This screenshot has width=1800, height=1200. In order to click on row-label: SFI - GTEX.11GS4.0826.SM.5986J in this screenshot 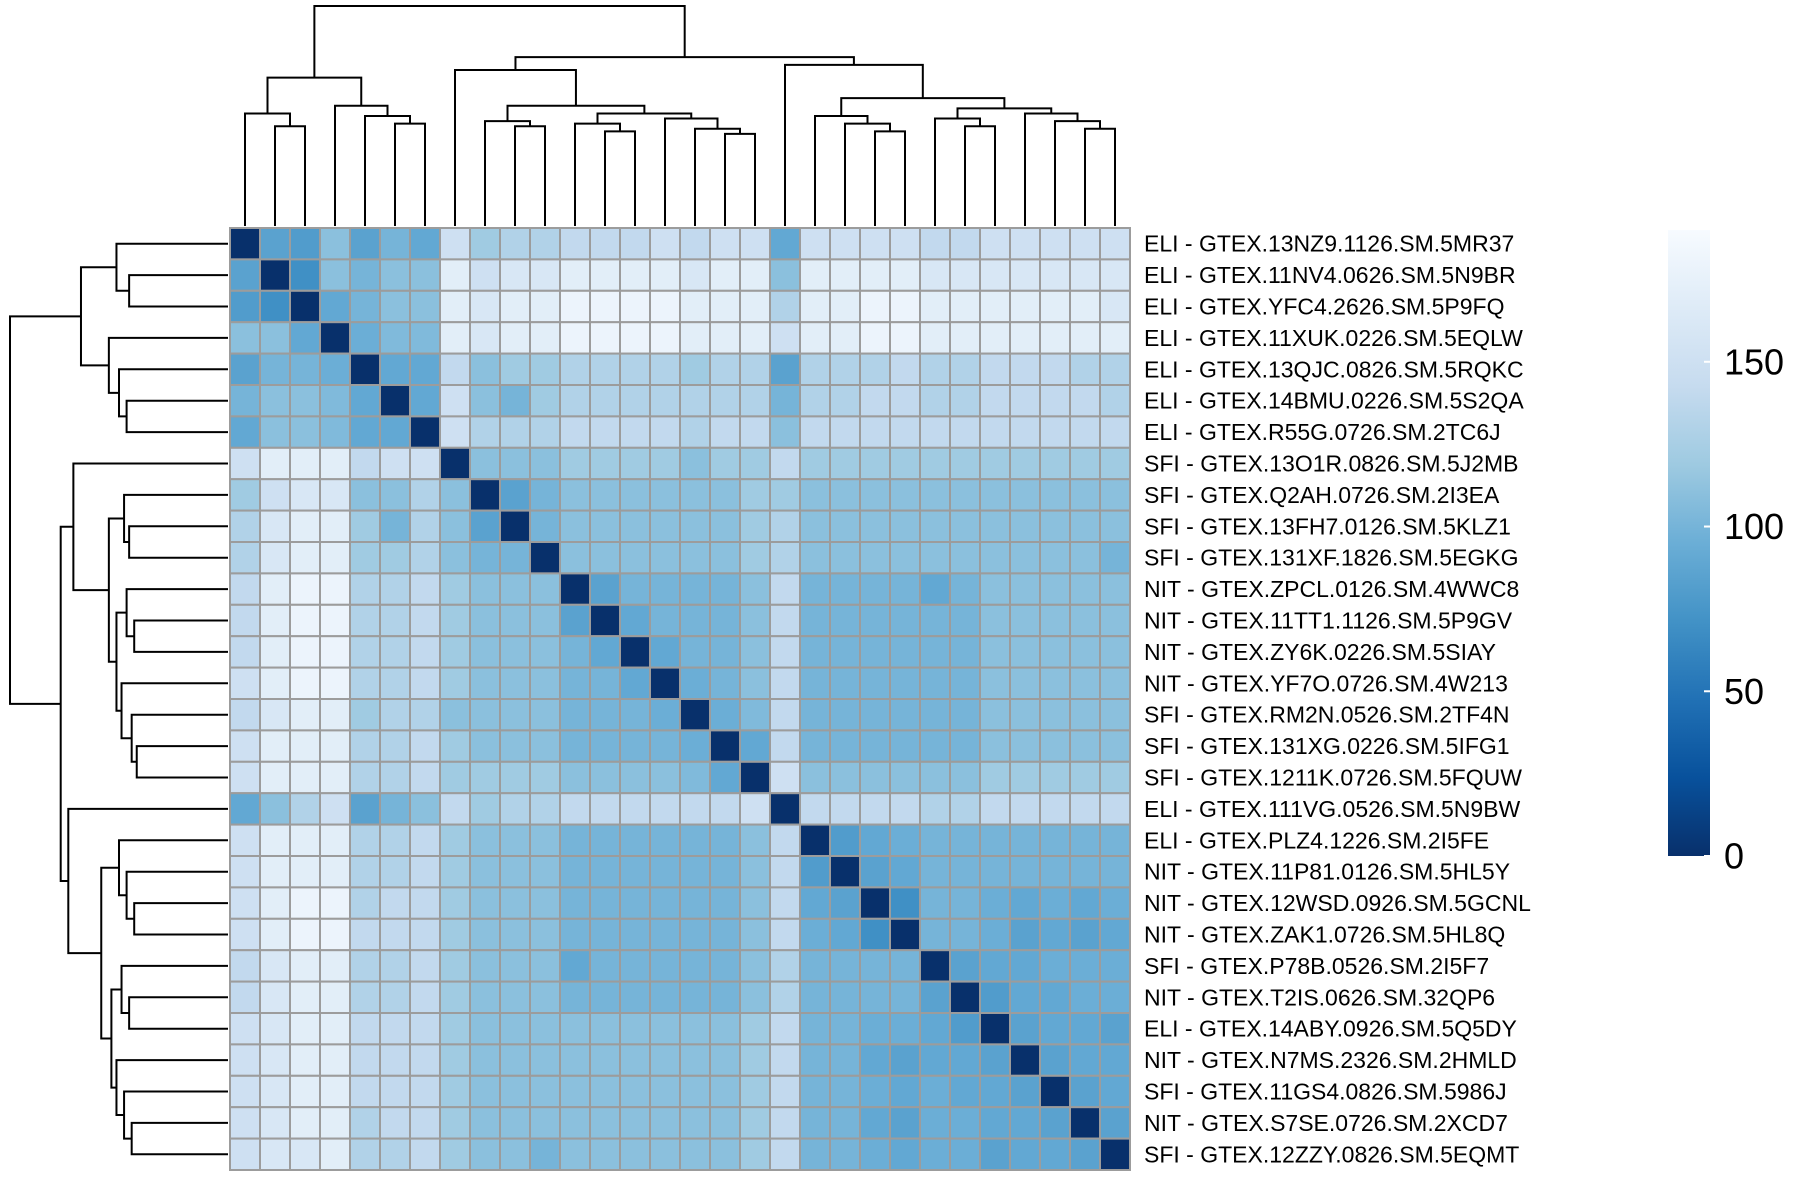, I will do `click(1325, 1092)`.